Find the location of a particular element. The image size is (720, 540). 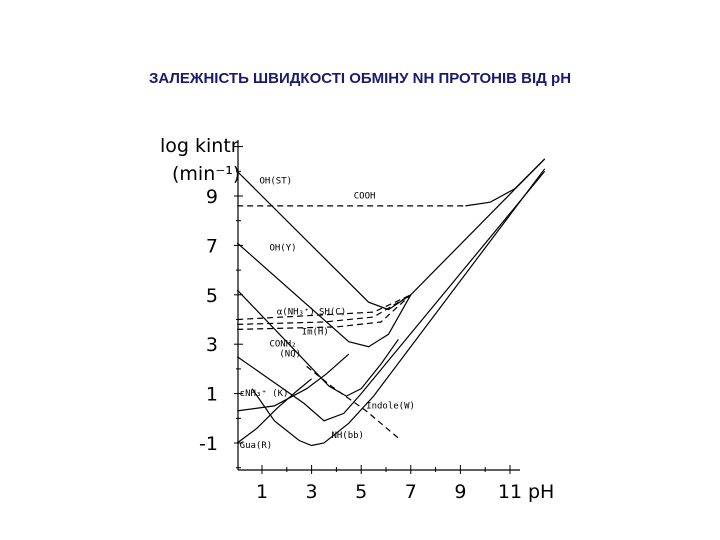

y-tick-label: -1 is located at coordinates (208, 444).